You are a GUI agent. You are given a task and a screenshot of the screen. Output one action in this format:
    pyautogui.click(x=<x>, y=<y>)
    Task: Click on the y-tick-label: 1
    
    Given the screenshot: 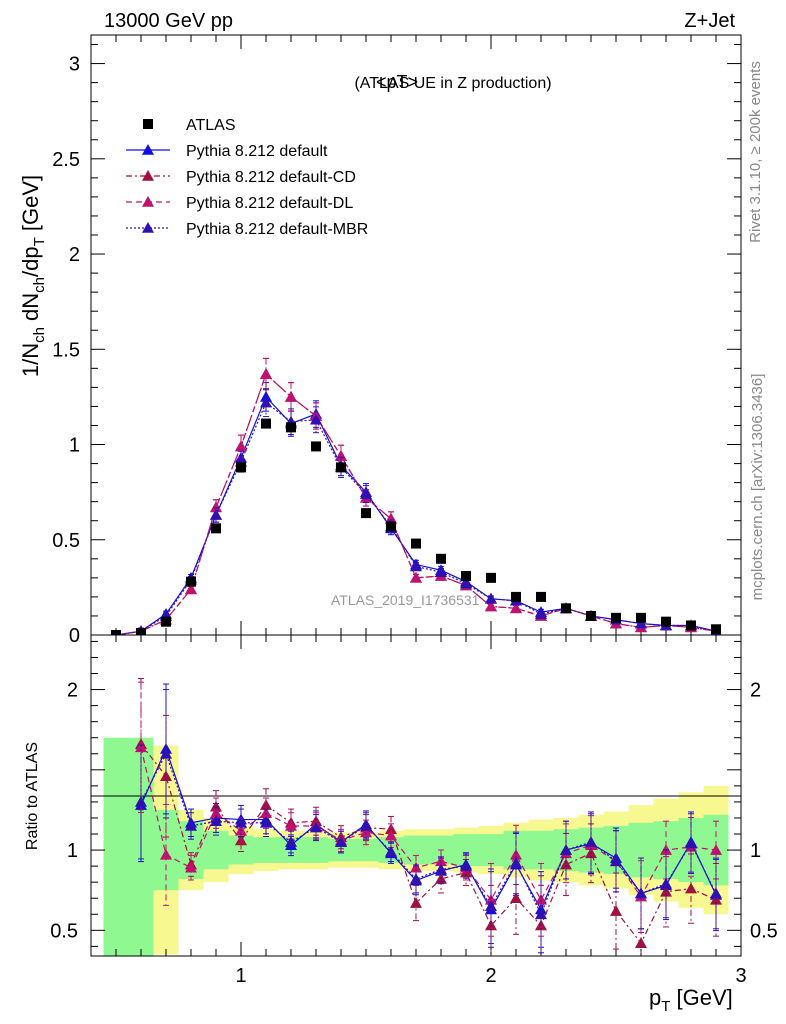 What is the action you would take?
    pyautogui.click(x=74, y=446)
    